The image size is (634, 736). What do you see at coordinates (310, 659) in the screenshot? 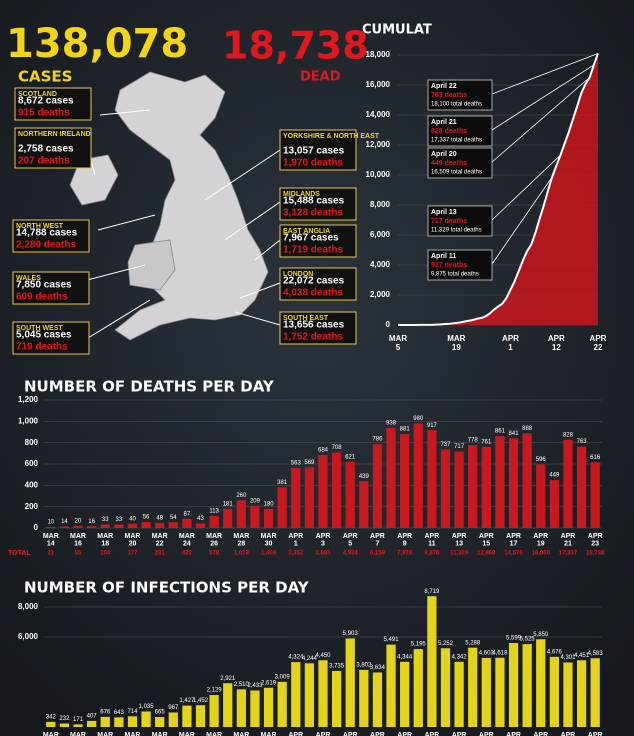
I see `value-label: 4,244` at bounding box center [310, 659].